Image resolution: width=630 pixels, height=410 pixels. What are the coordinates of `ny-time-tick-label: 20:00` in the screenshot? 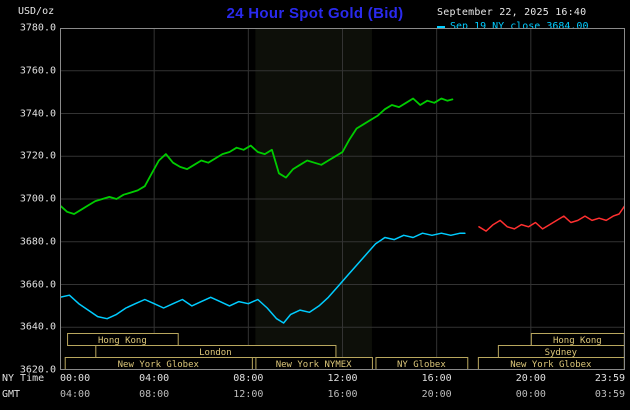 It's located at (530, 378).